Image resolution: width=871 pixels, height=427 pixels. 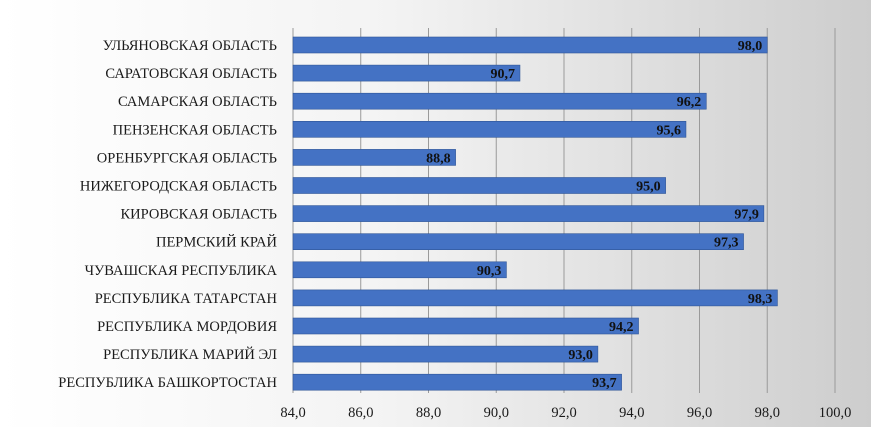 I want to click on category-label: НИЖЕГОРОДСКАЯ ОБЛАСТЬ, so click(x=178, y=187).